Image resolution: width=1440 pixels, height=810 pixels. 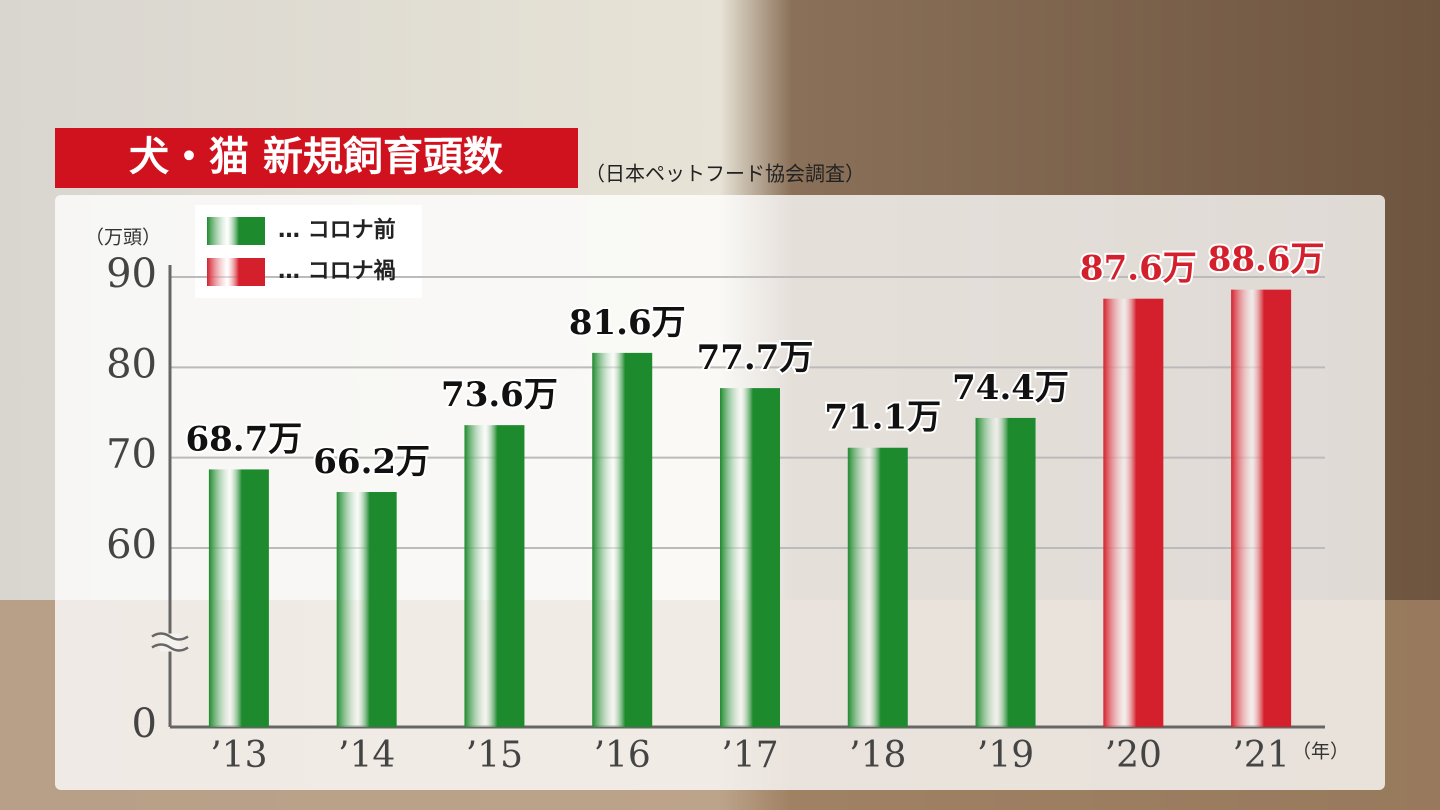 I want to click on x-tick-label: ’17, so click(x=749, y=755).